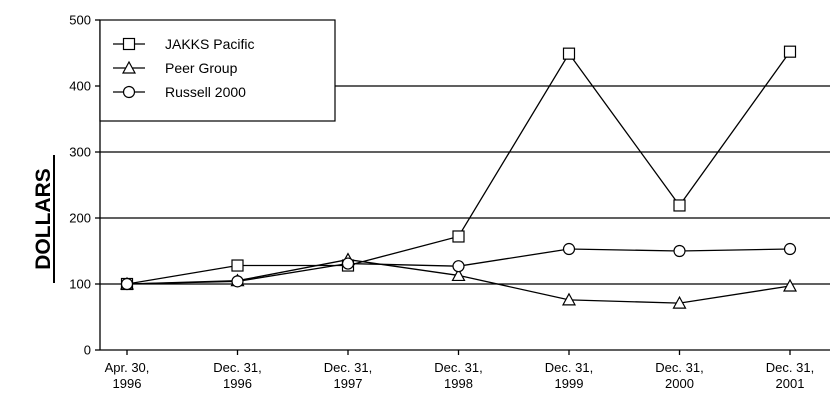 The image size is (830, 401). Describe the element at coordinates (209, 44) in the screenshot. I see `legend-label: JAKKS Pacific` at that location.